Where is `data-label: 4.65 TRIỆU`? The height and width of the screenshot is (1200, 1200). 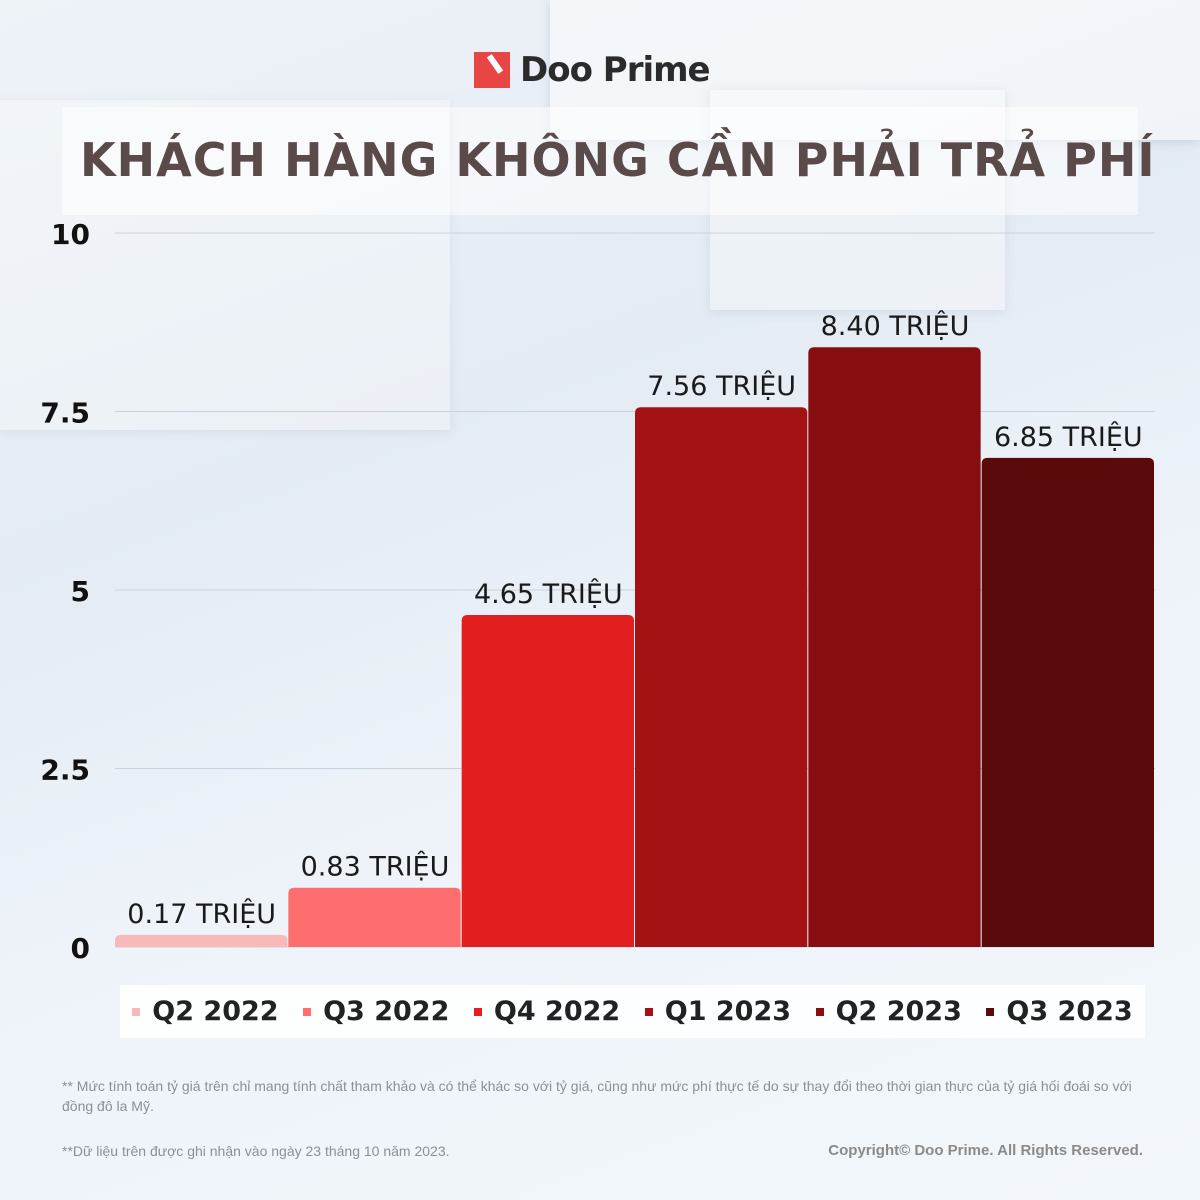
data-label: 4.65 TRIỆU is located at coordinates (548, 594).